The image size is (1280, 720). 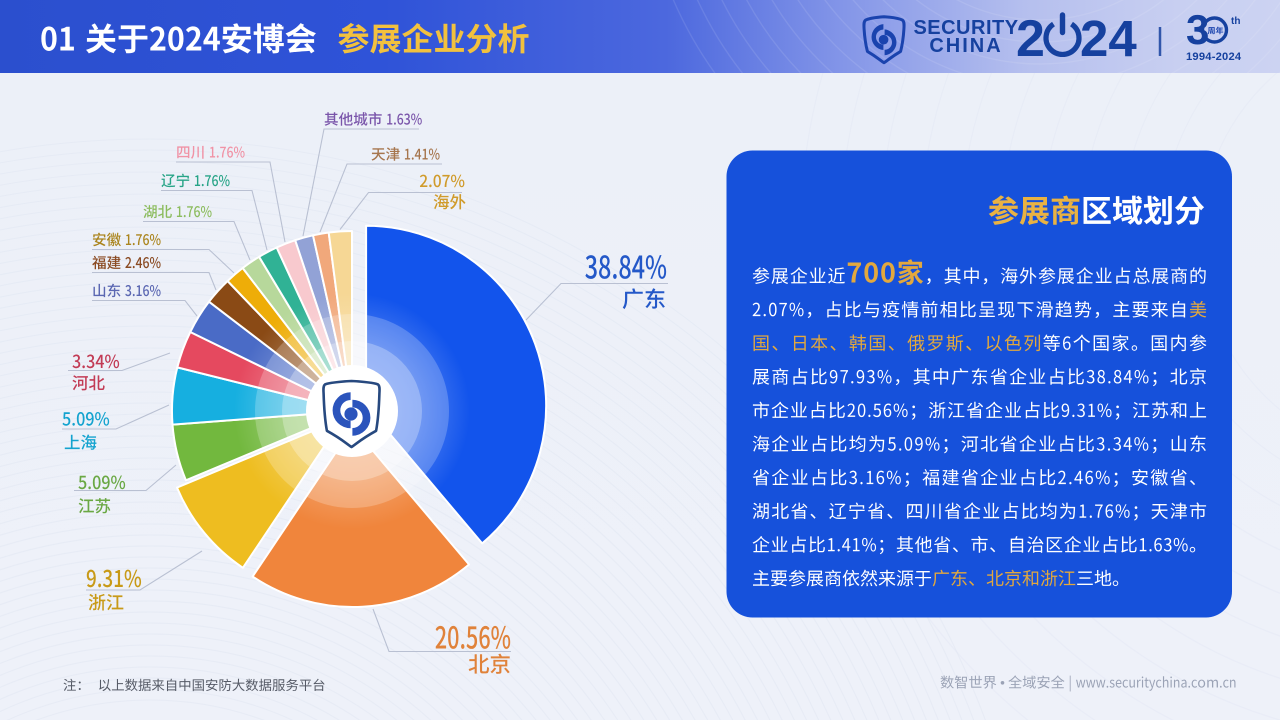 I want to click on svg-text: 3, so click(x=1197, y=29).